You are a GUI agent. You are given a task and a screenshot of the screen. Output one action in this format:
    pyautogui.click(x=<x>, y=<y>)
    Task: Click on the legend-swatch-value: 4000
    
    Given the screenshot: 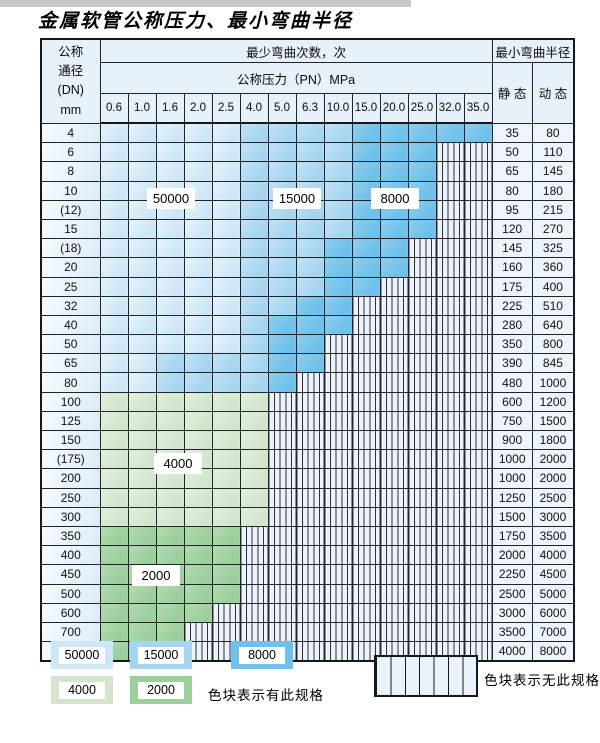 What is the action you would take?
    pyautogui.click(x=82, y=690)
    